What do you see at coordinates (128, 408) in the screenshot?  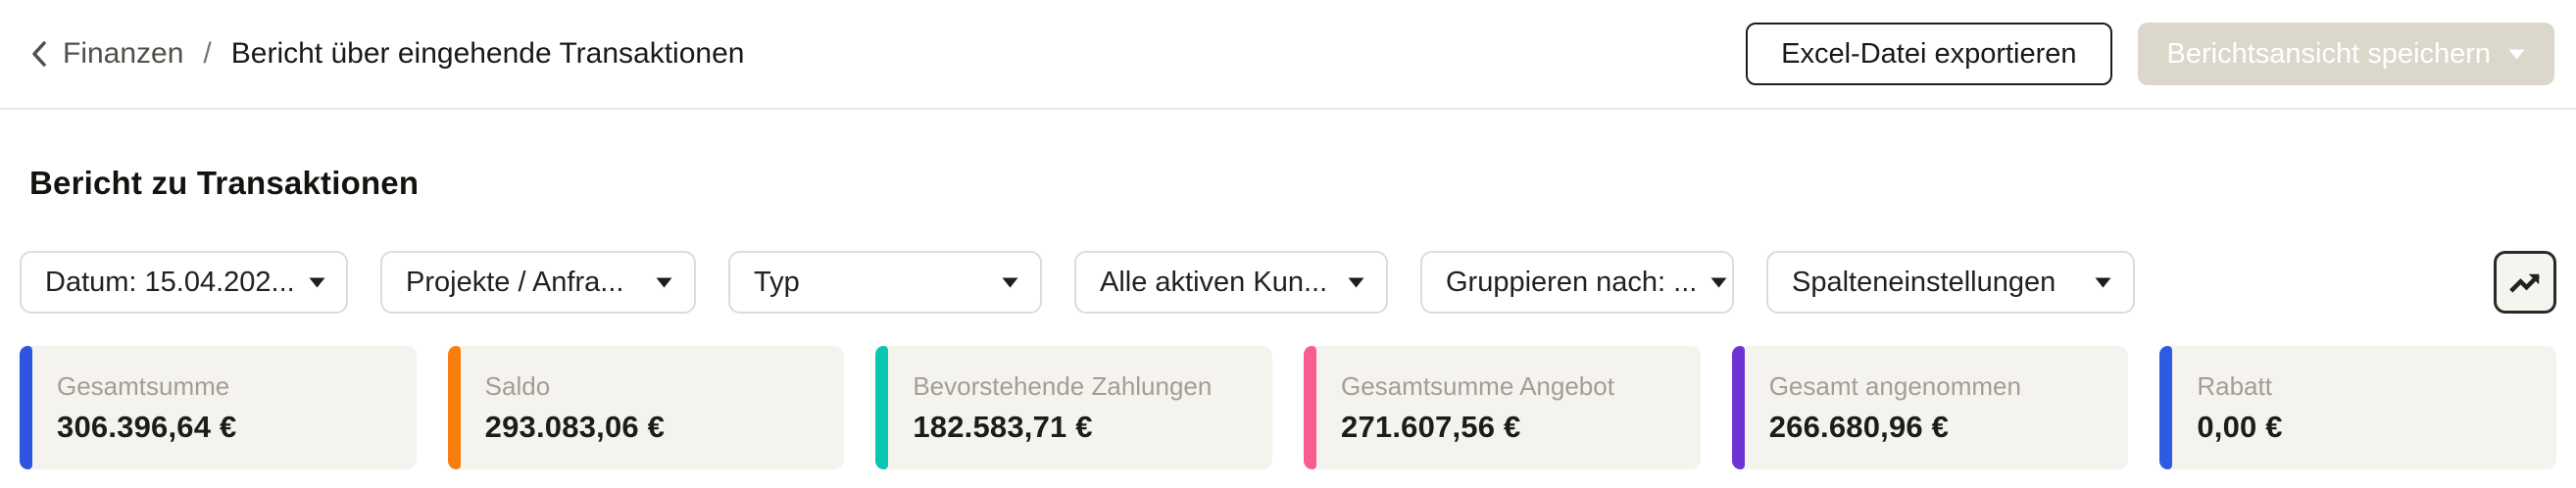 I see `card-body: Gesamtsumme 306.396,64 €` at bounding box center [128, 408].